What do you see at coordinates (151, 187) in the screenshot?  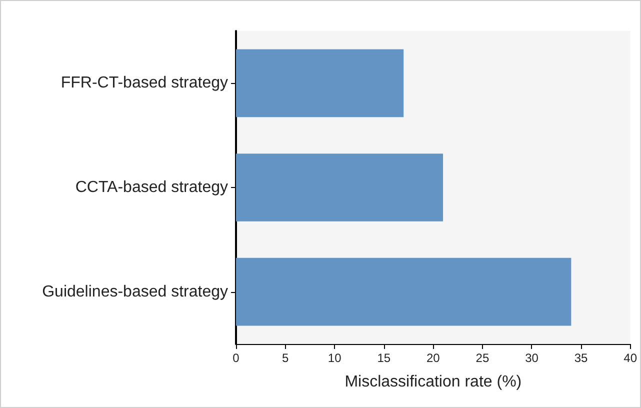 I see `y-tick-label: CCTA-based strategy` at bounding box center [151, 187].